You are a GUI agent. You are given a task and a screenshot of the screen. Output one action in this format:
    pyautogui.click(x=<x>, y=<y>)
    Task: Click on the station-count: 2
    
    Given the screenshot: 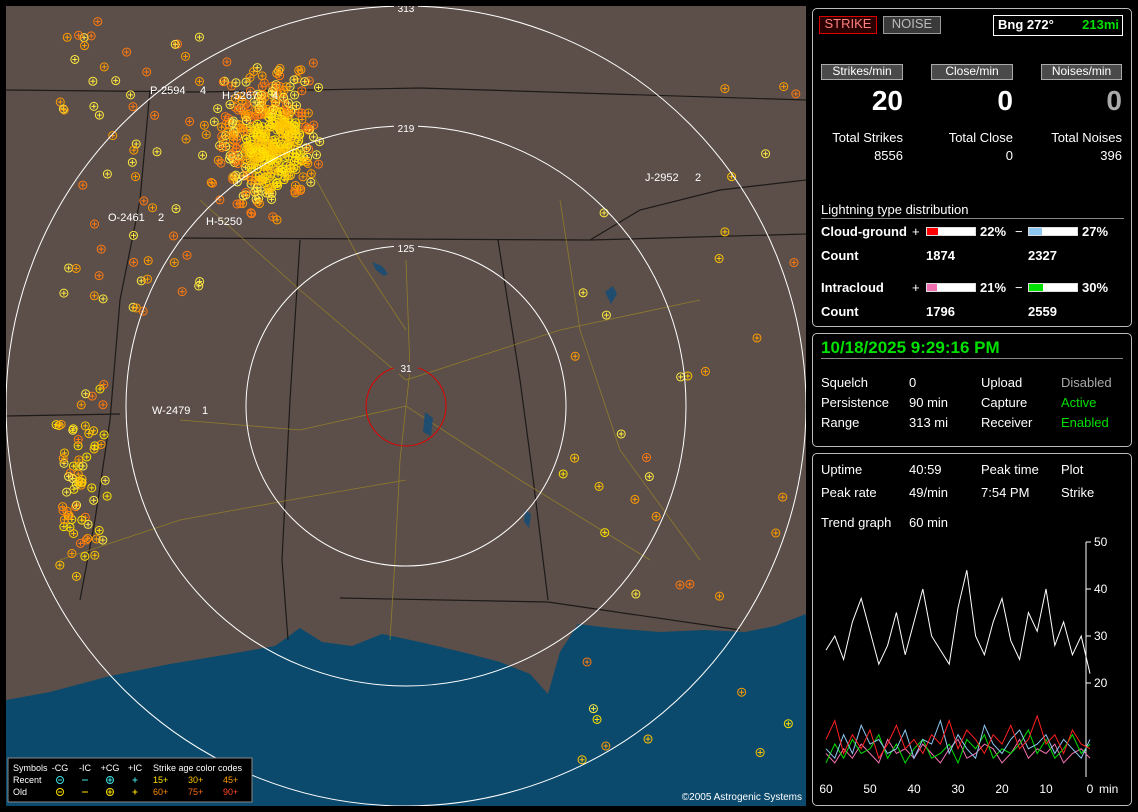 What is the action you would take?
    pyautogui.click(x=698, y=178)
    